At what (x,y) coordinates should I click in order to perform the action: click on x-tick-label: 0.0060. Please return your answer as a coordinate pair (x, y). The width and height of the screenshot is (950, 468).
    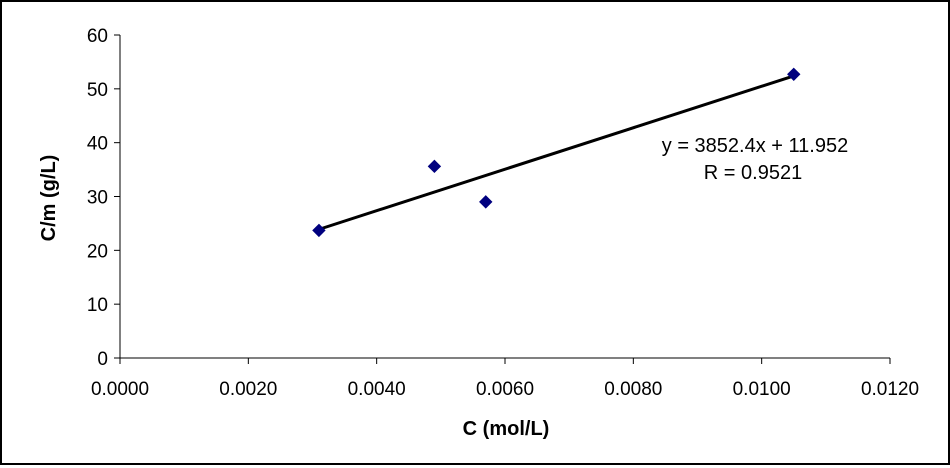
    Looking at the image, I should click on (505, 389).